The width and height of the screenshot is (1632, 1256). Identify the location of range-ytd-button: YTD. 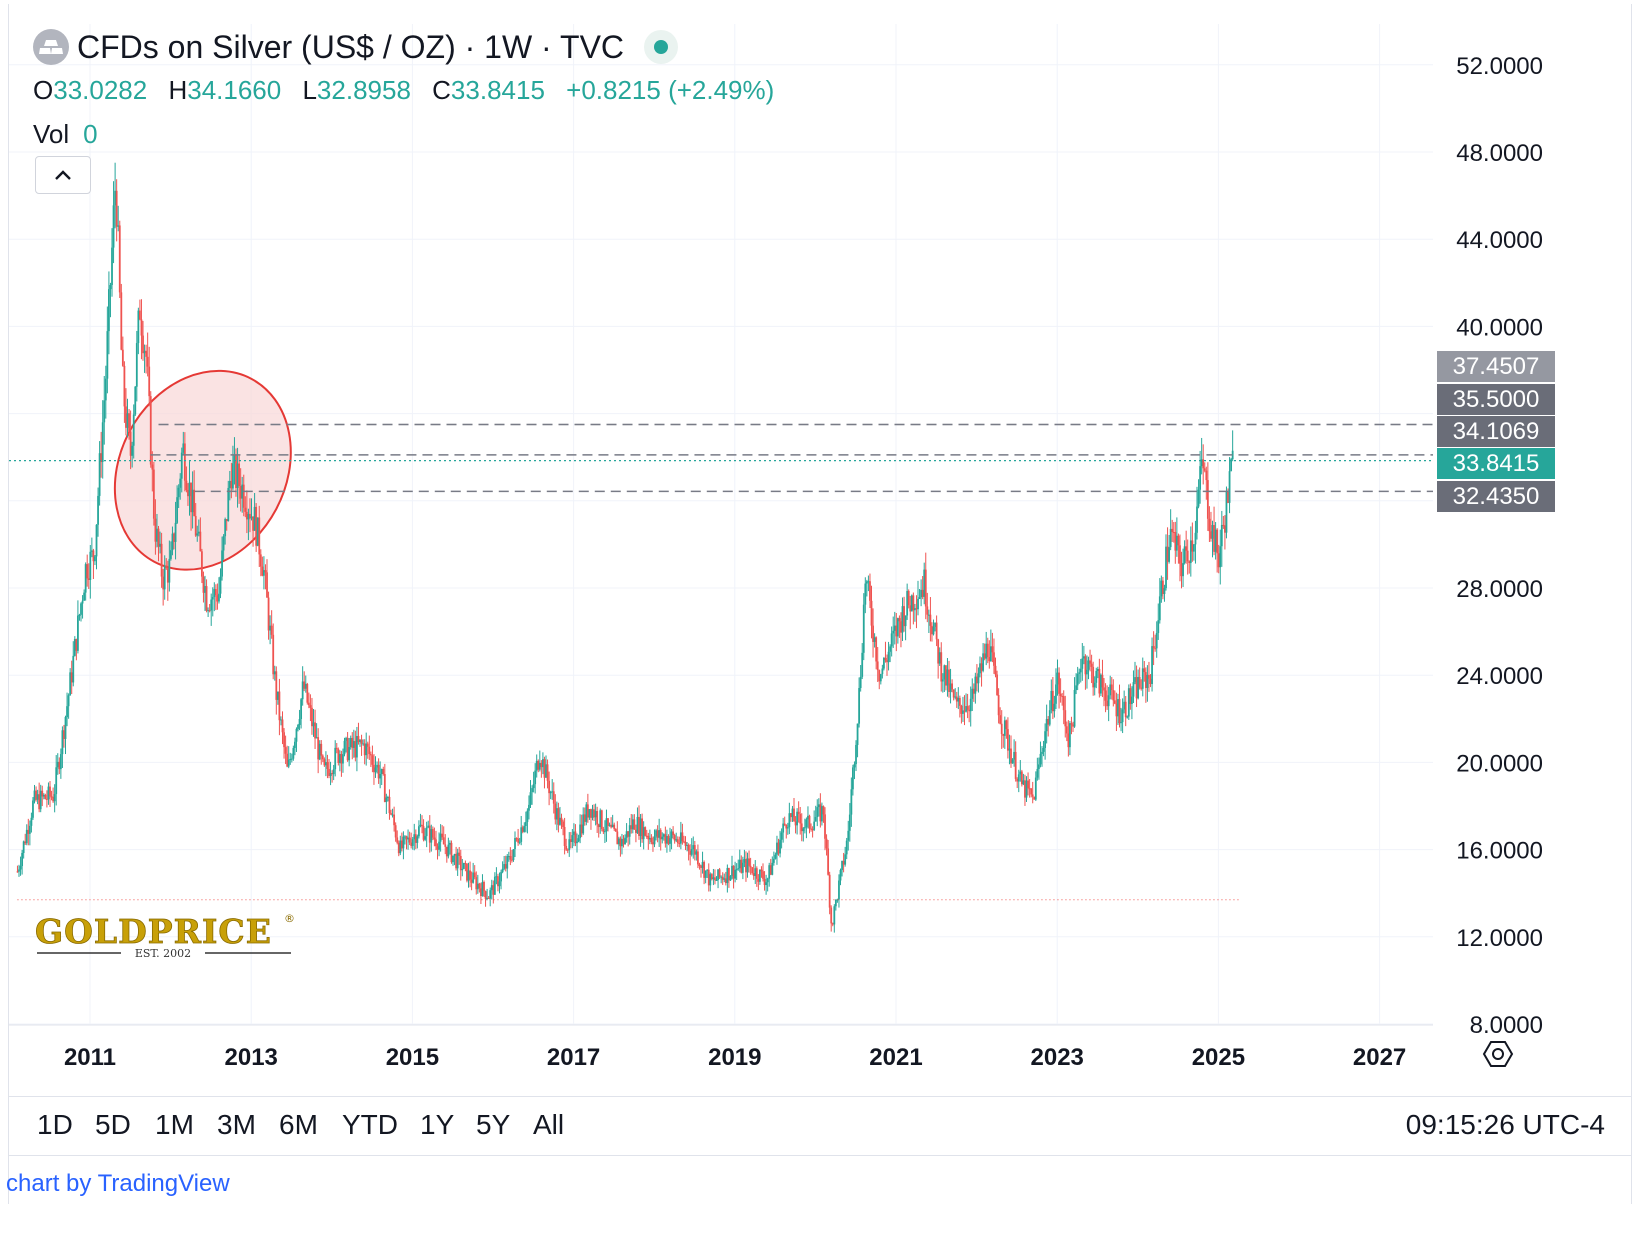
(370, 1124).